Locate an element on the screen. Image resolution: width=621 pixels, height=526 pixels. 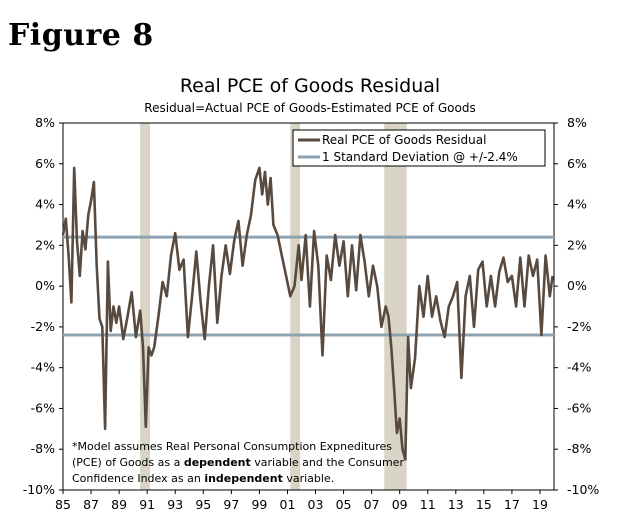
legend-label-std: 1 Standard Deviation @ +/-2.4% is located at coordinates (420, 157).